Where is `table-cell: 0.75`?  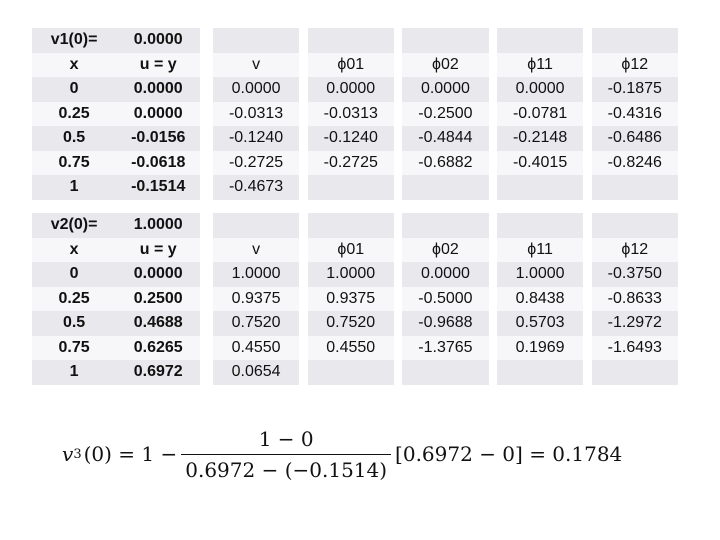
table-cell: 0.75 is located at coordinates (74, 347).